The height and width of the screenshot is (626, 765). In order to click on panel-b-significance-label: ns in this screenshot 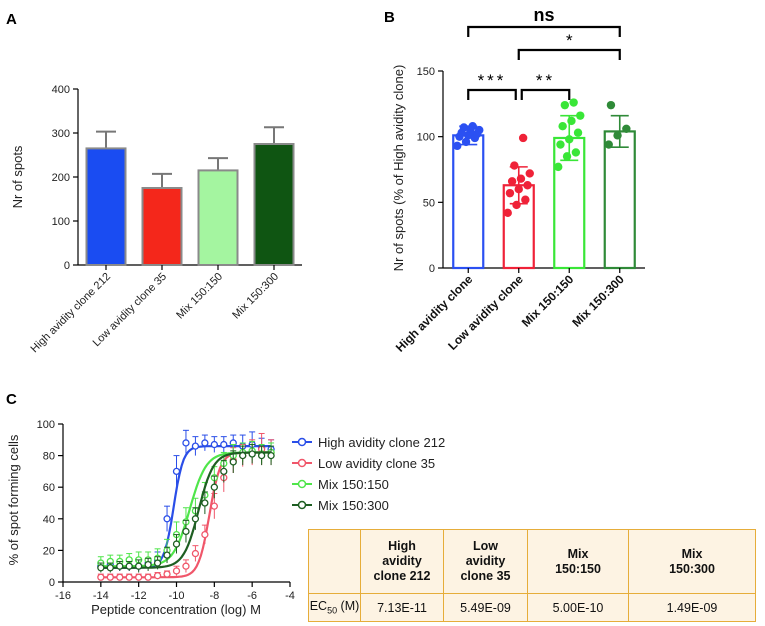, I will do `click(543, 15)`.